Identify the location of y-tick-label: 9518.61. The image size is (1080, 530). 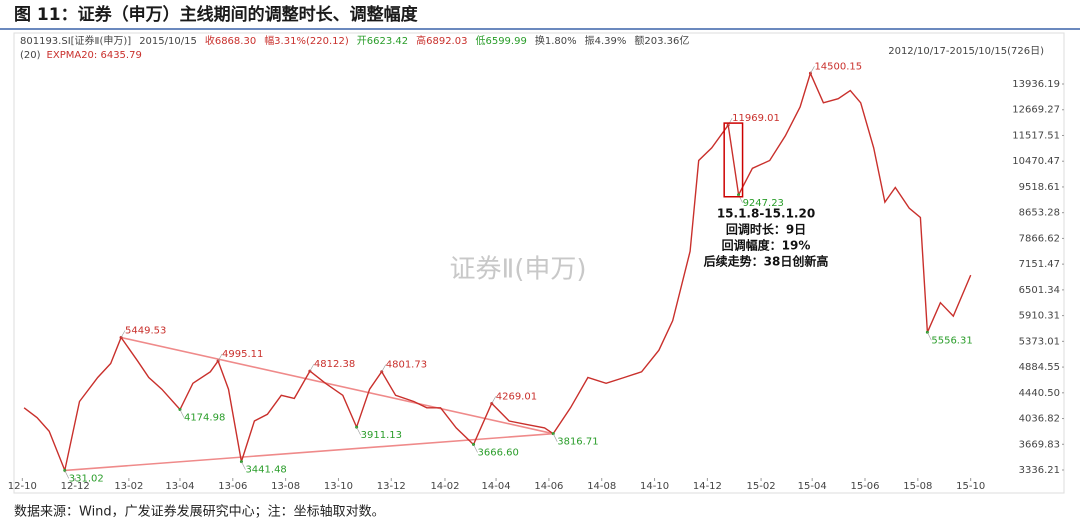
(1039, 187).